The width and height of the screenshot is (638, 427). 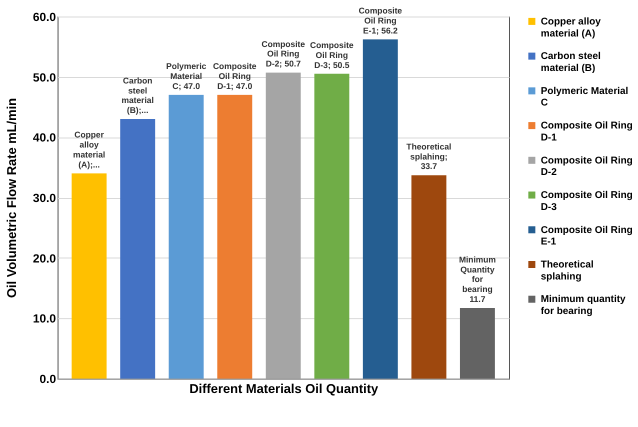 What do you see at coordinates (186, 76) in the screenshot?
I see `data-label: Polymeric Material C; 47.0` at bounding box center [186, 76].